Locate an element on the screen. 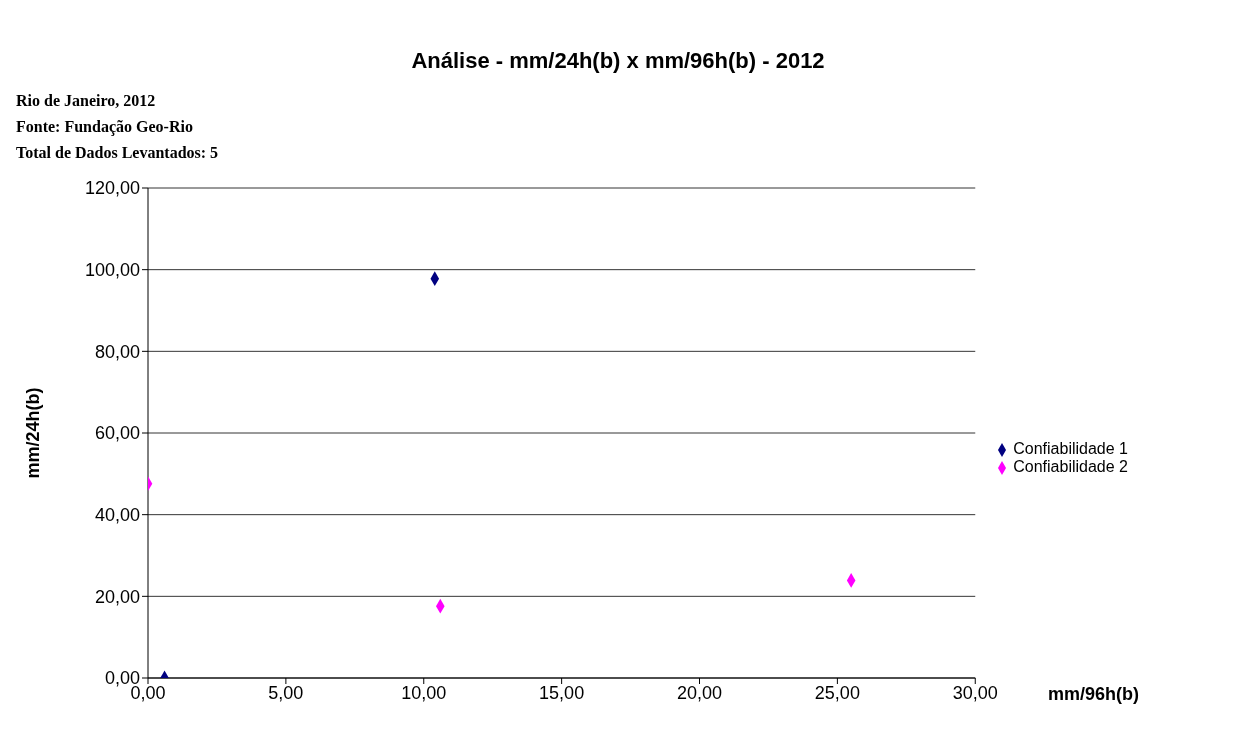 Image resolution: width=1236 pixels, height=733 pixels. text: Rio de Janeiro, 2012 is located at coordinates (86, 101).